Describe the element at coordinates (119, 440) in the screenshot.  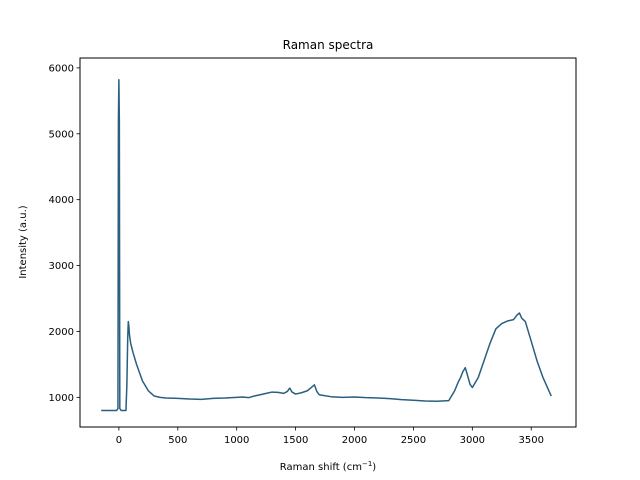
I see `x-tick-label: 0` at that location.